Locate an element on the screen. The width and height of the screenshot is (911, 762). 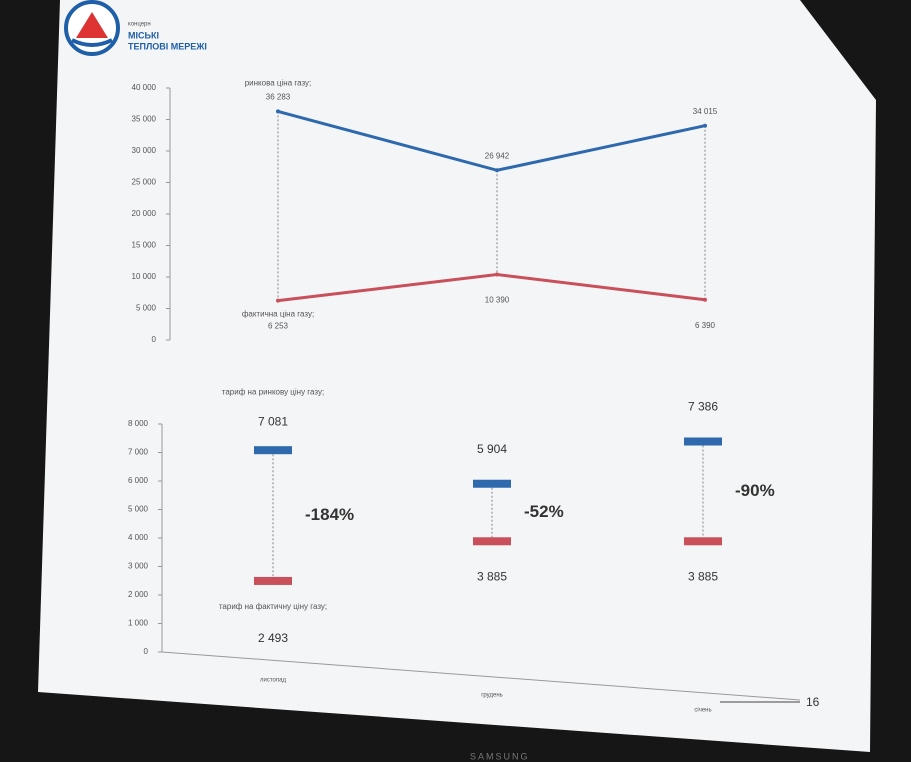
y-tick-label: 30 000 is located at coordinates (144, 150).